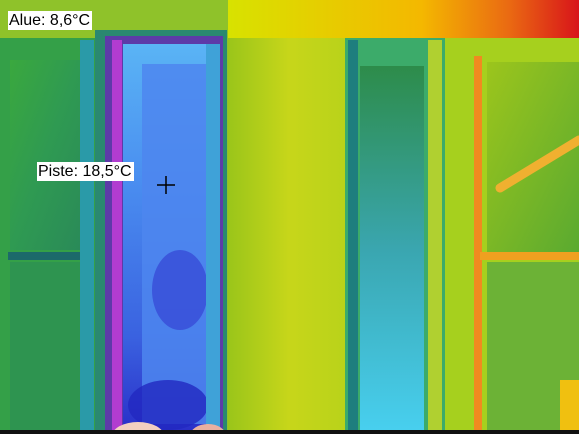 Image resolution: width=579 pixels, height=434 pixels. Describe the element at coordinates (478, 245) in the screenshot. I see `orange-stile` at that location.